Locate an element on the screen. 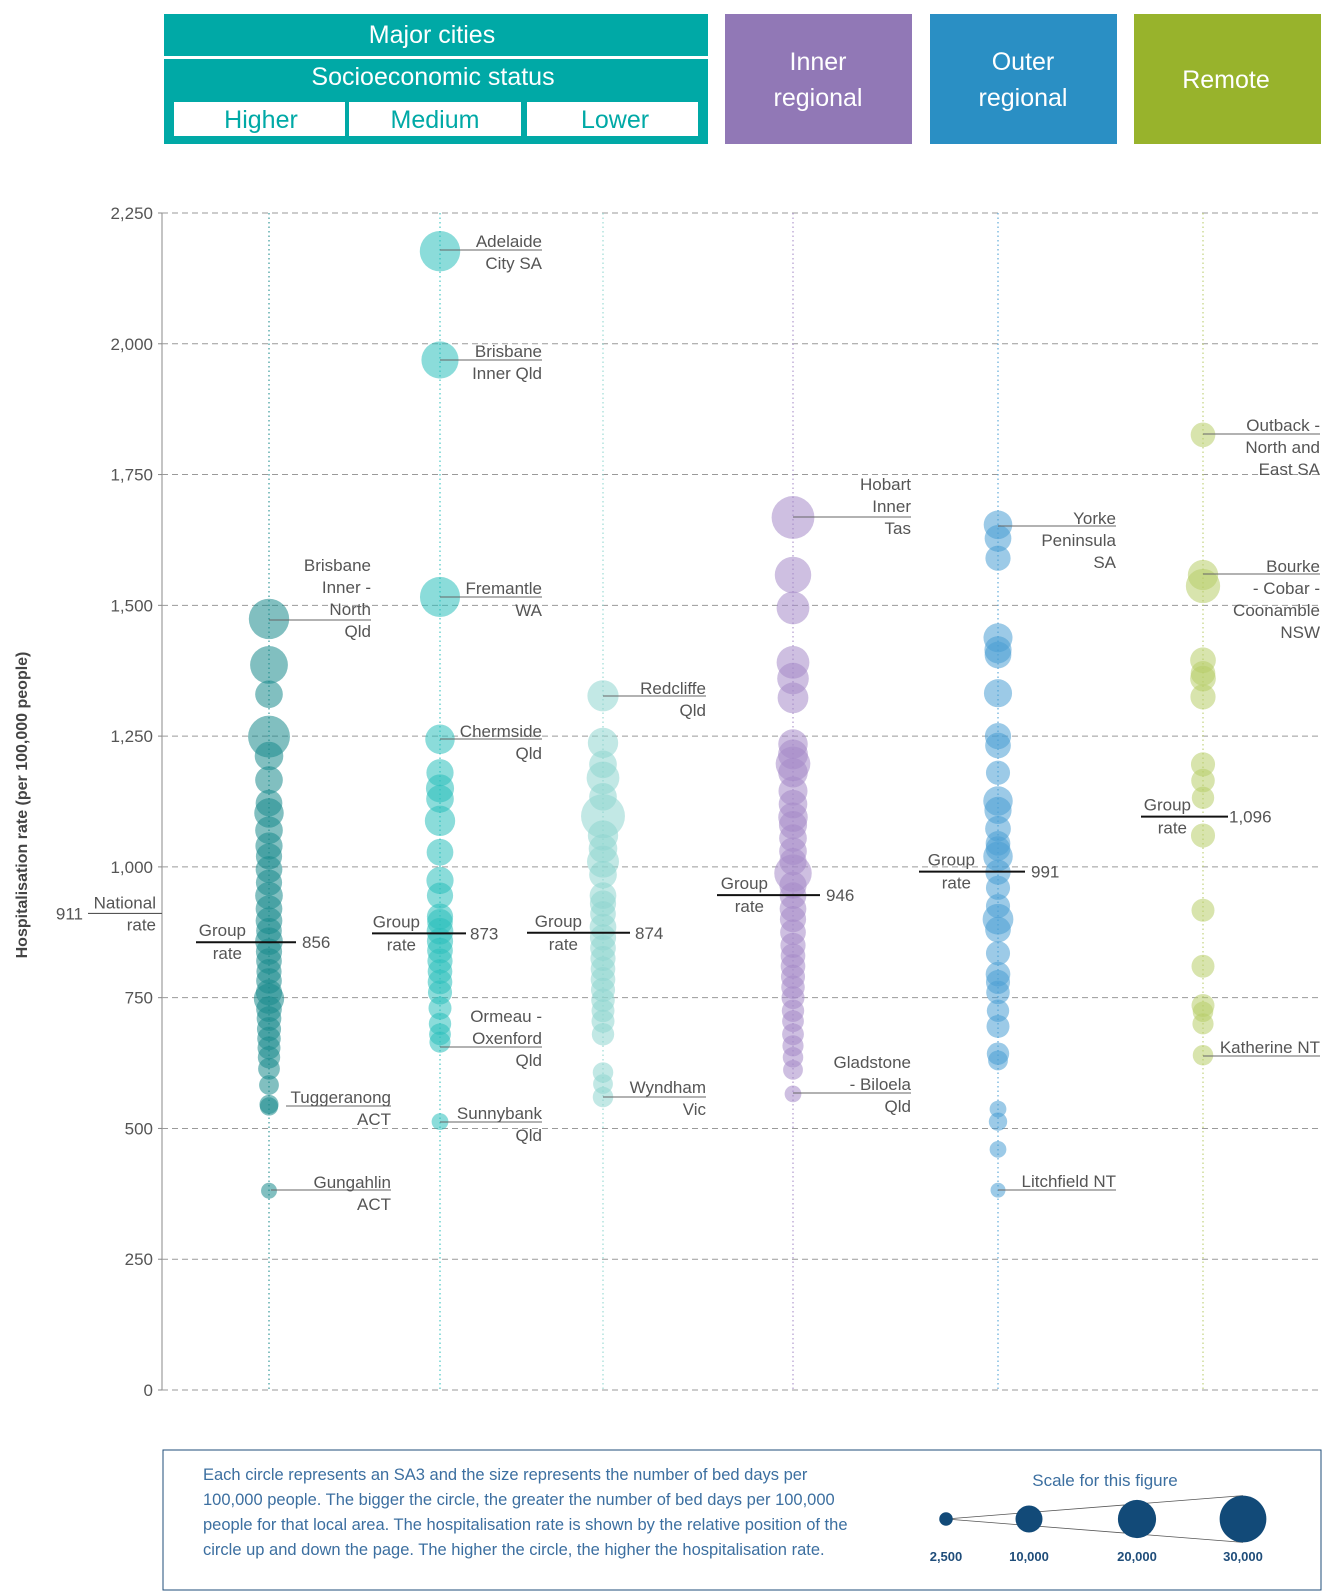  higher-callout-text-1-0: Tuggeranong is located at coordinates (340, 1097).